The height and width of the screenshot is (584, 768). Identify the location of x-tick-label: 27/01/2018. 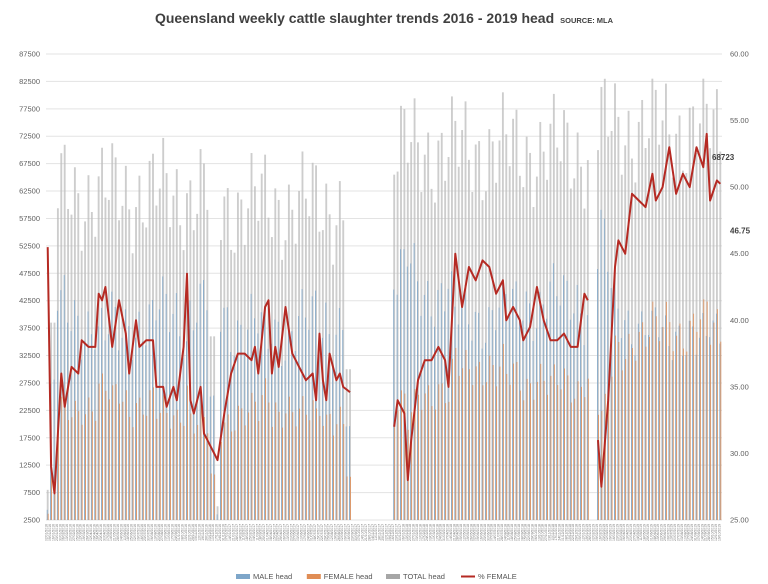
(414, 532).